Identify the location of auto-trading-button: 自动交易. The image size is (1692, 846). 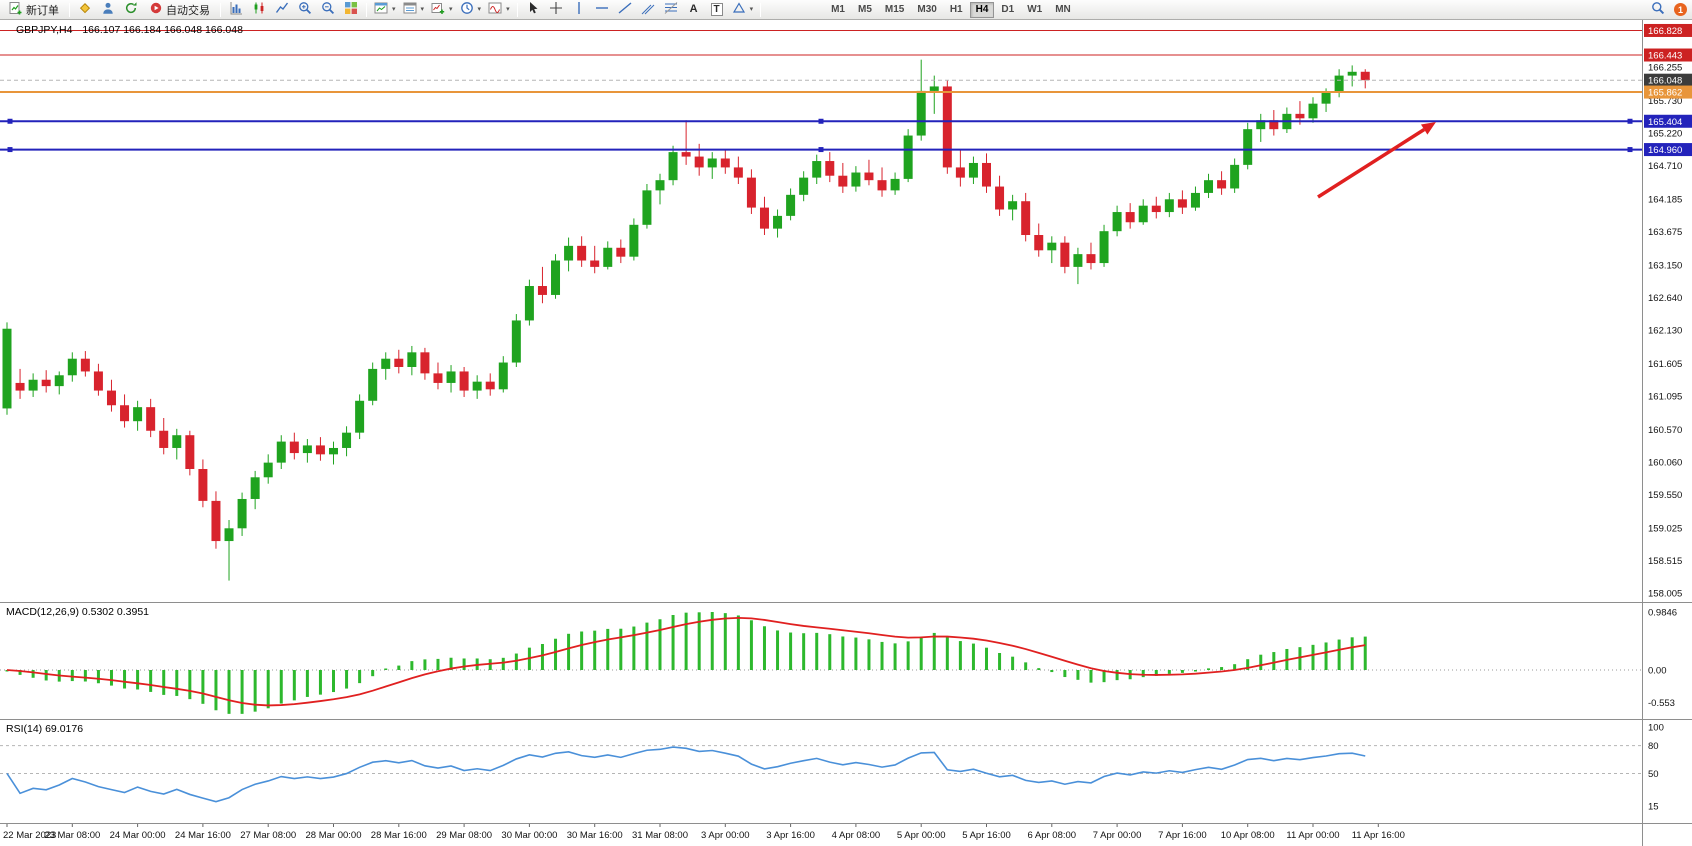
(179, 10).